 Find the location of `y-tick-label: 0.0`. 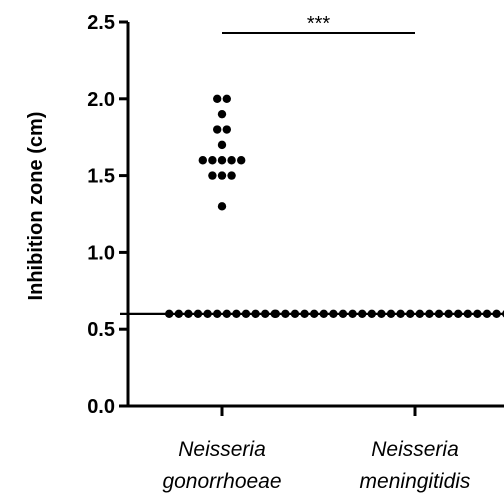

y-tick-label: 0.0 is located at coordinates (101, 407).